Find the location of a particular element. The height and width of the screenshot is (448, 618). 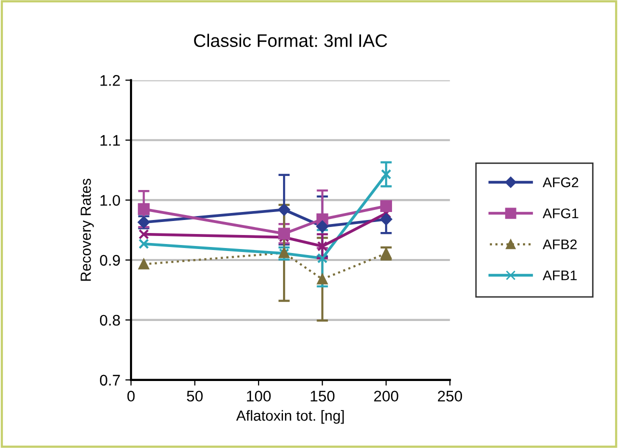

x-tick-label: 50 is located at coordinates (194, 396).